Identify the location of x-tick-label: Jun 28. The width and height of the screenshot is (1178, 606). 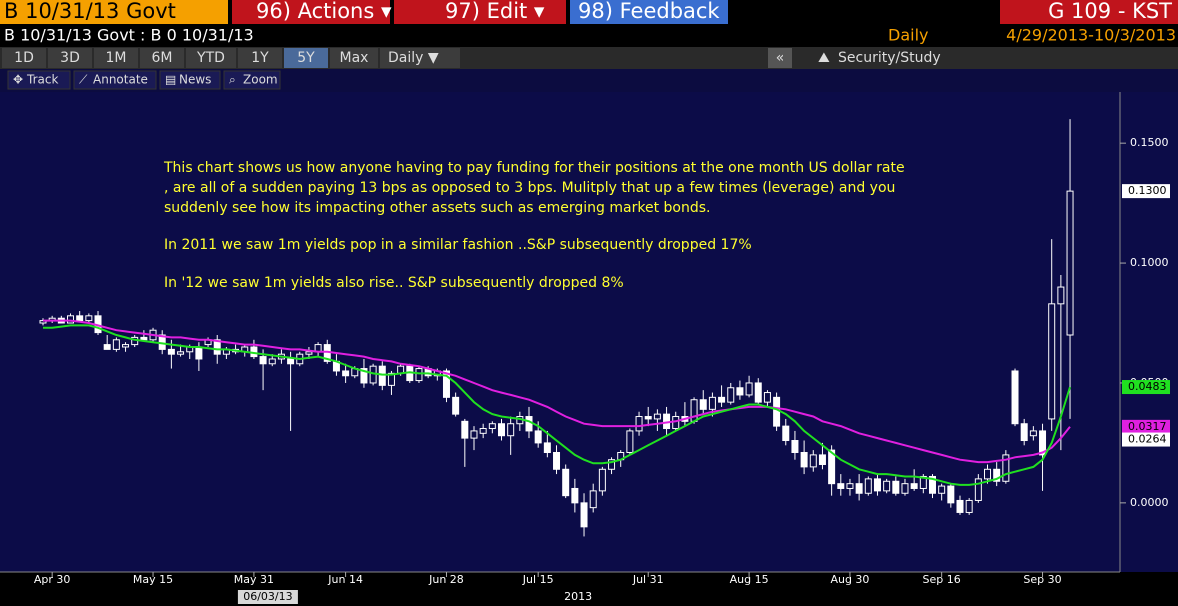
(446, 579).